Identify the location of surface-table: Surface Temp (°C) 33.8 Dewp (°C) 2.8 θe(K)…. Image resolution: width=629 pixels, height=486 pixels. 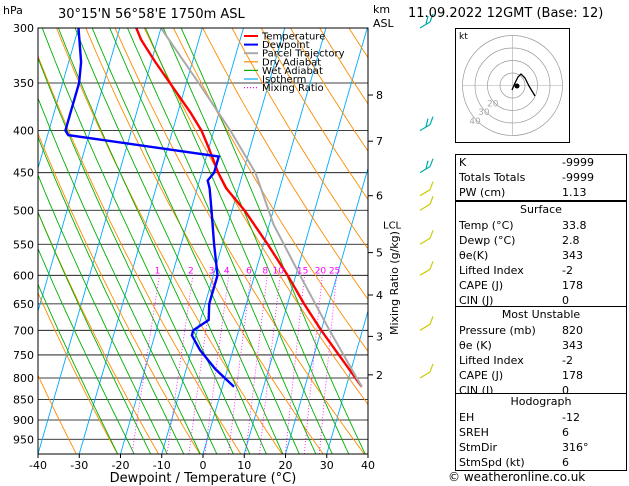
(541, 255).